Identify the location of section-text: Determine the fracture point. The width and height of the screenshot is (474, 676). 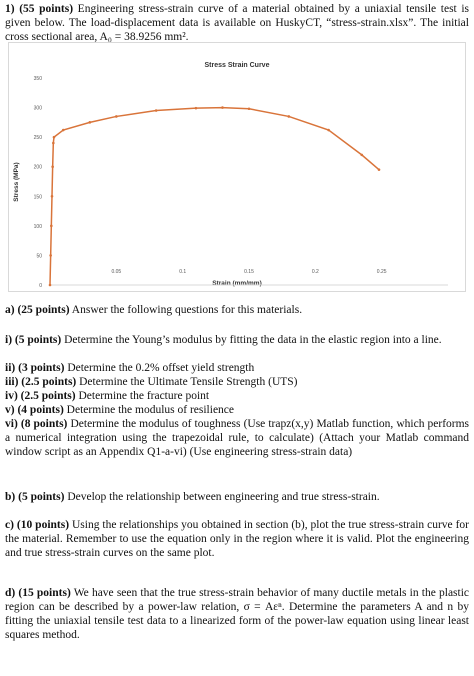
(144, 396).